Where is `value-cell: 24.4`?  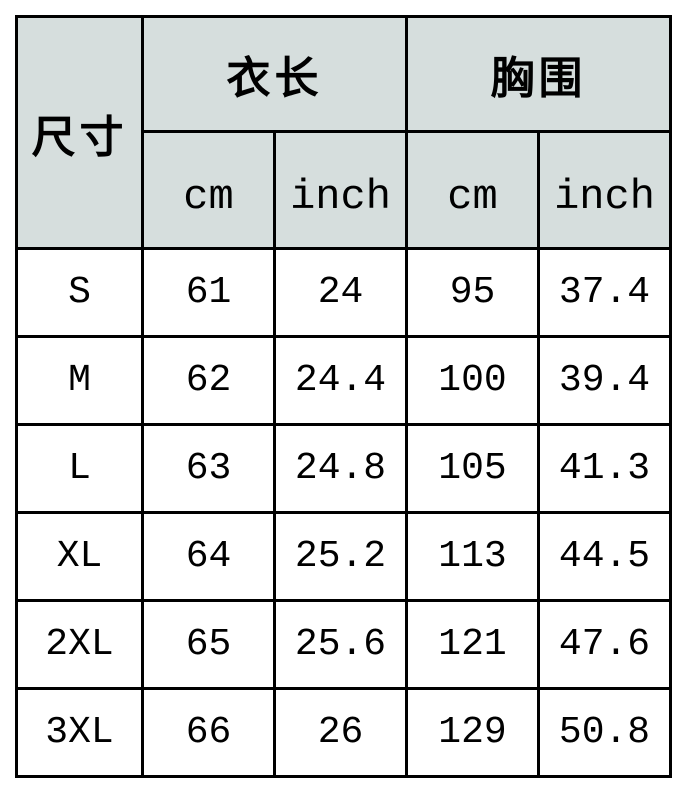
value-cell: 24.4 is located at coordinates (340, 380).